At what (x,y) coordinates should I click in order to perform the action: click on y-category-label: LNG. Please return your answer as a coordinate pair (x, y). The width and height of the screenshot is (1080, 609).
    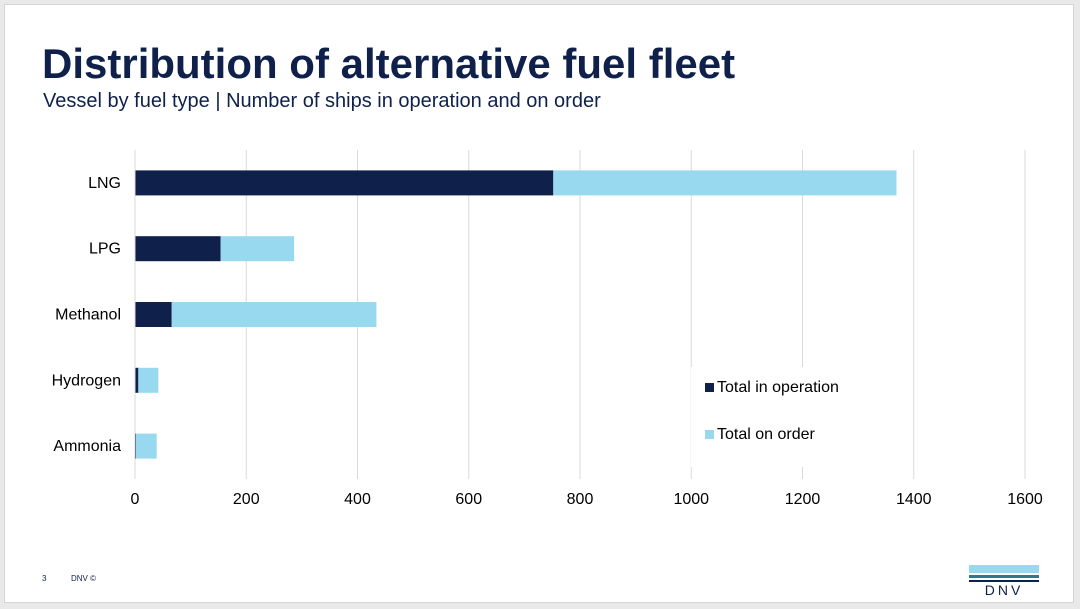
    Looking at the image, I should click on (104, 183).